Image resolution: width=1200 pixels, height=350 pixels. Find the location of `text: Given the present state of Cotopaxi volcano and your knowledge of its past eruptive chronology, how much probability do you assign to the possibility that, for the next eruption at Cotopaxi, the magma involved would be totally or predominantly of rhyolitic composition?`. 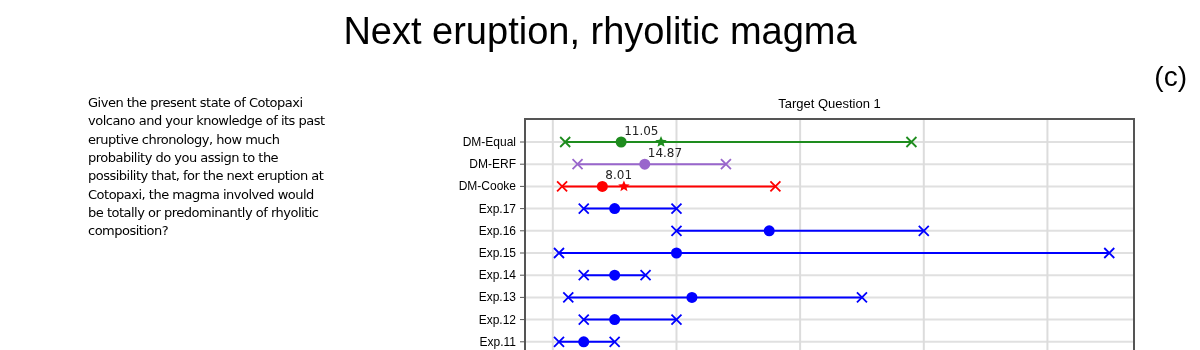

text: Given the present state of Cotopaxi volcano and your knowledge of its past eruptive chronology, how much probability do you assign to the possibility that, for the next eruption at Cotopaxi, the magma involved would be totally or predominantly of rhyolitic composition? is located at coordinates (207, 167).